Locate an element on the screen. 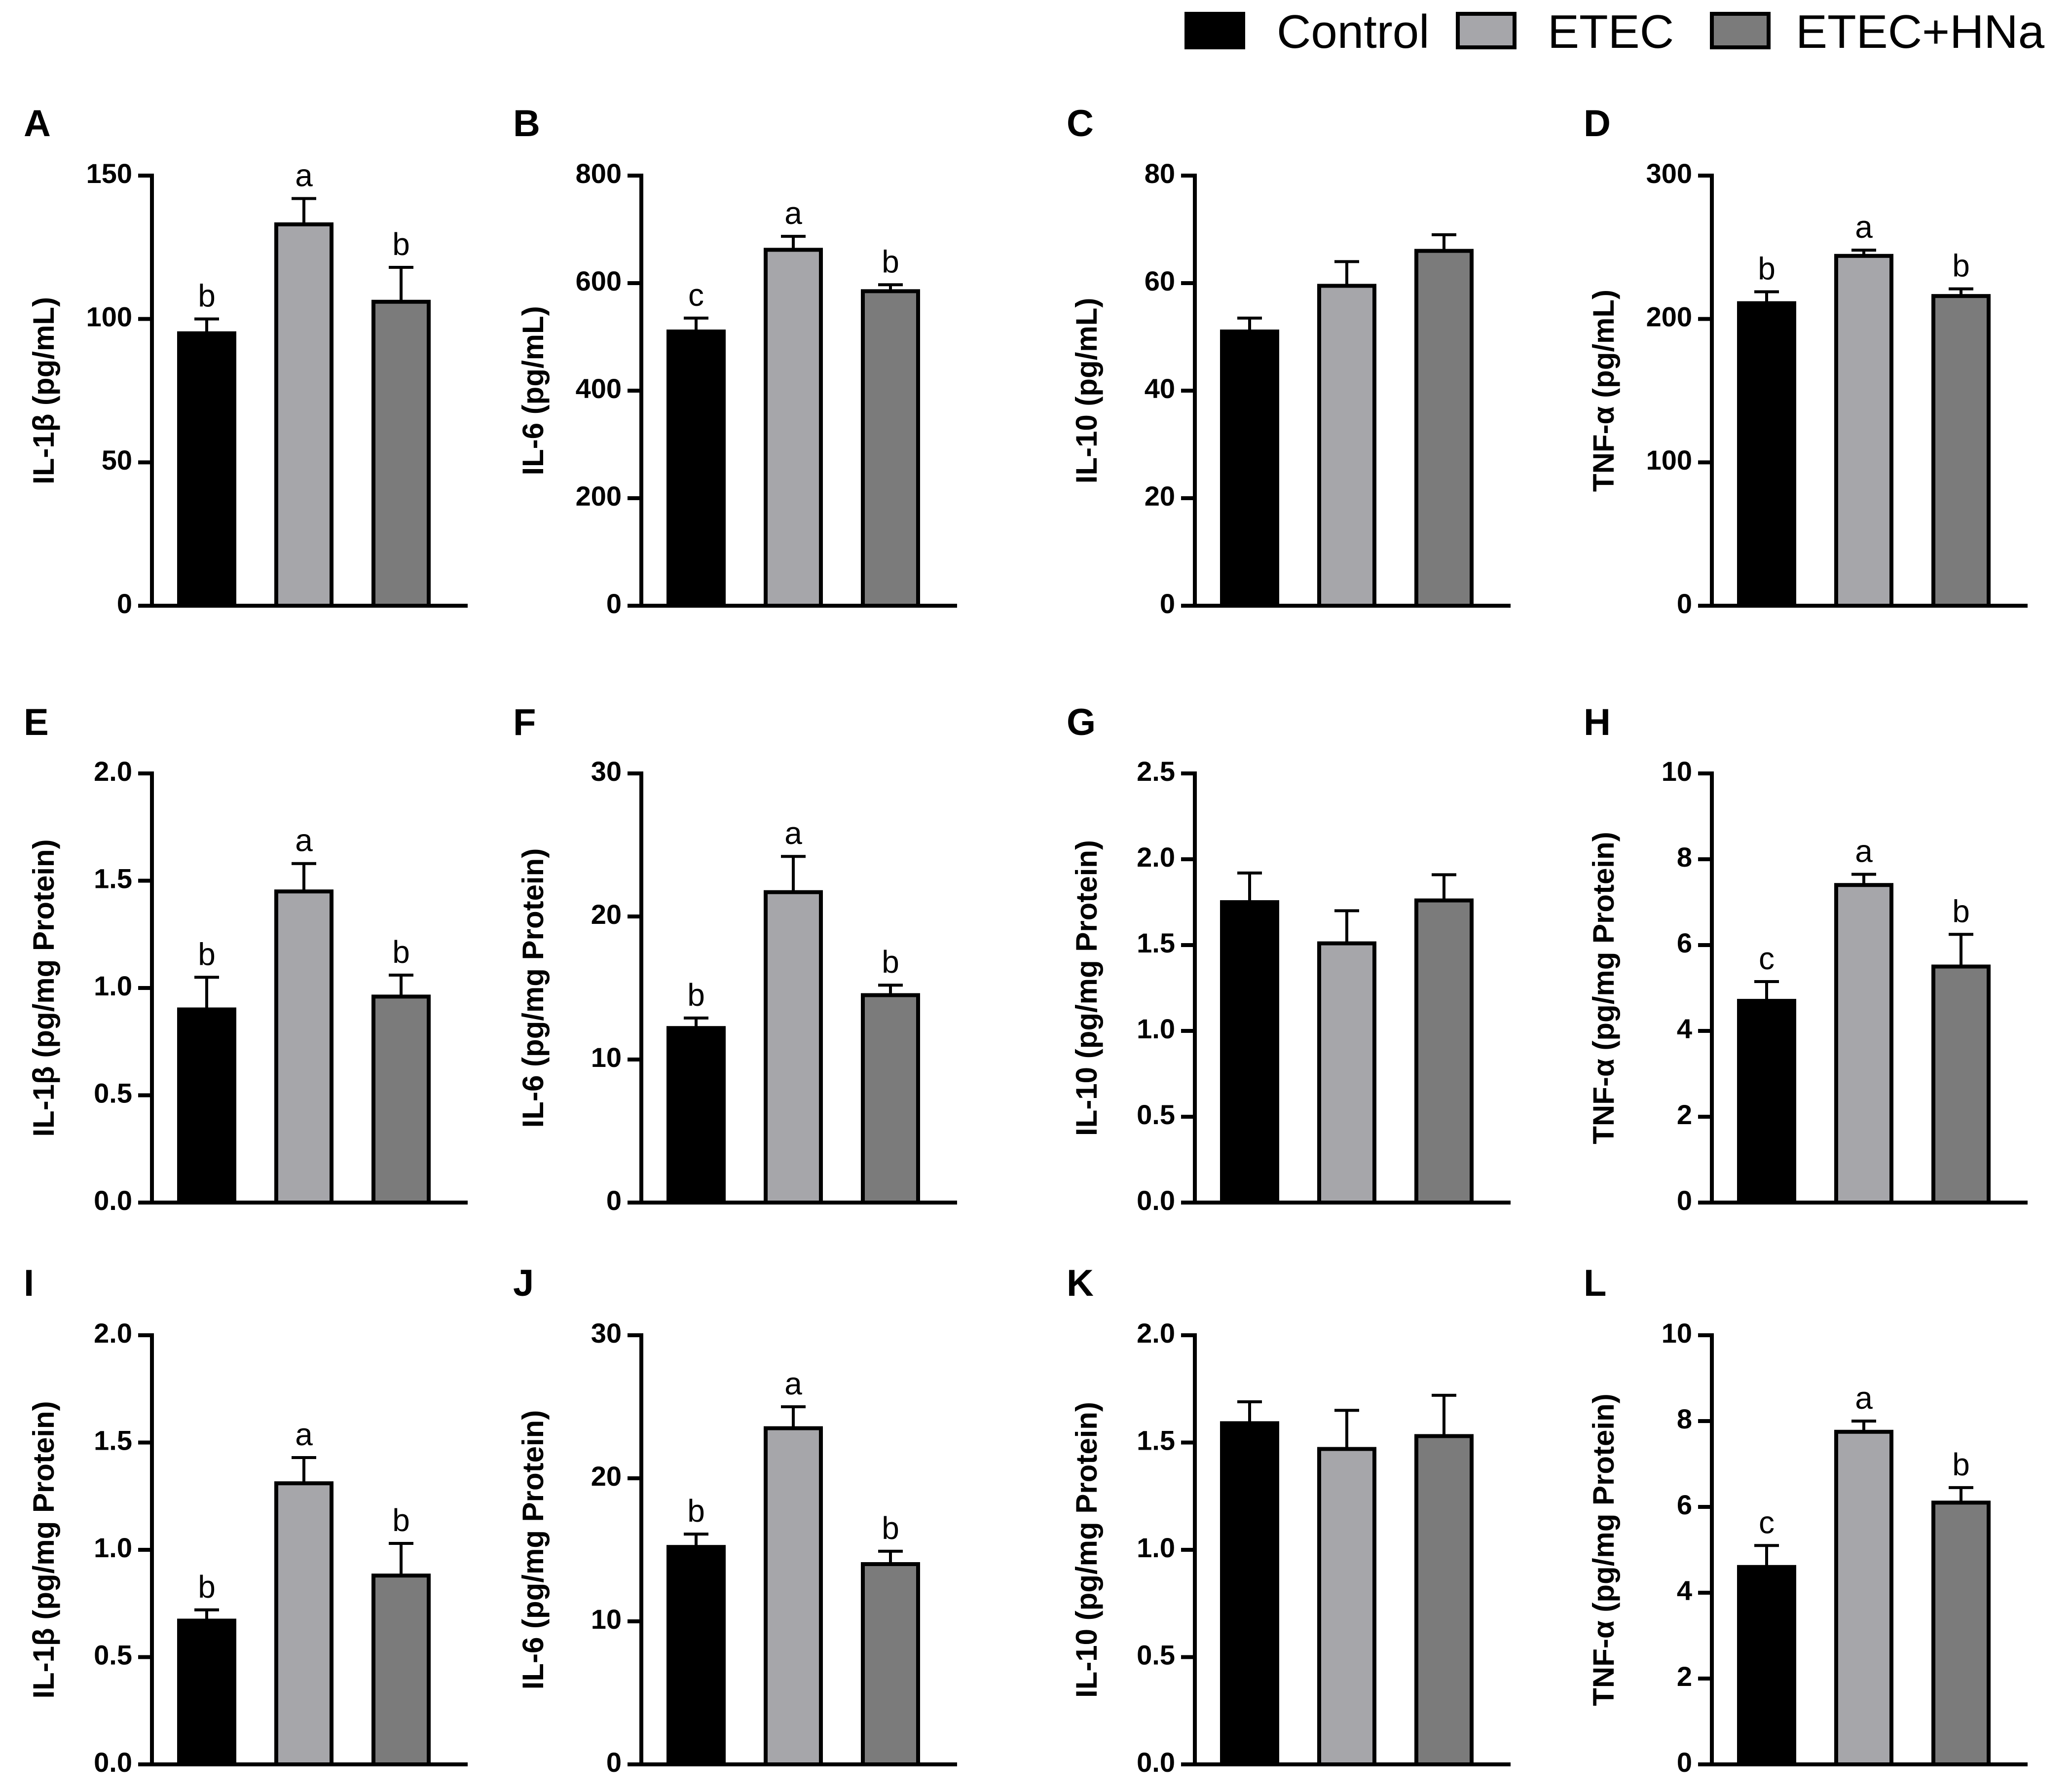 This screenshot has width=2072, height=1792. bar-j-etec is located at coordinates (794, 1596).